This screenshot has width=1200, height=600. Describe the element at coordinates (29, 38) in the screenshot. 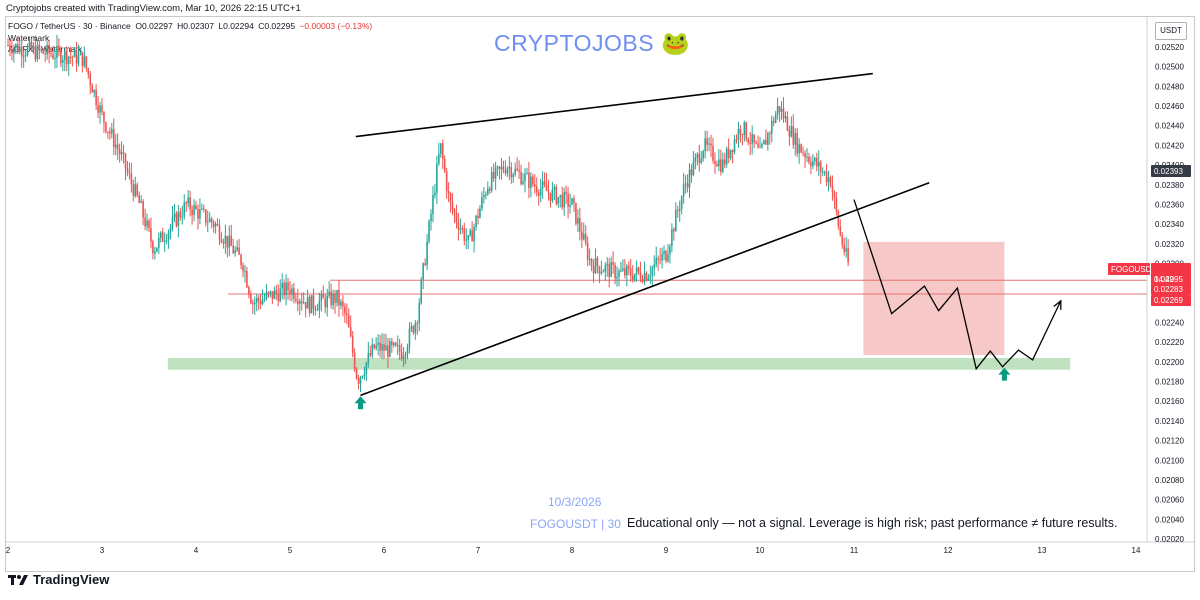

I see `indicator-watermark: Watermark` at that location.